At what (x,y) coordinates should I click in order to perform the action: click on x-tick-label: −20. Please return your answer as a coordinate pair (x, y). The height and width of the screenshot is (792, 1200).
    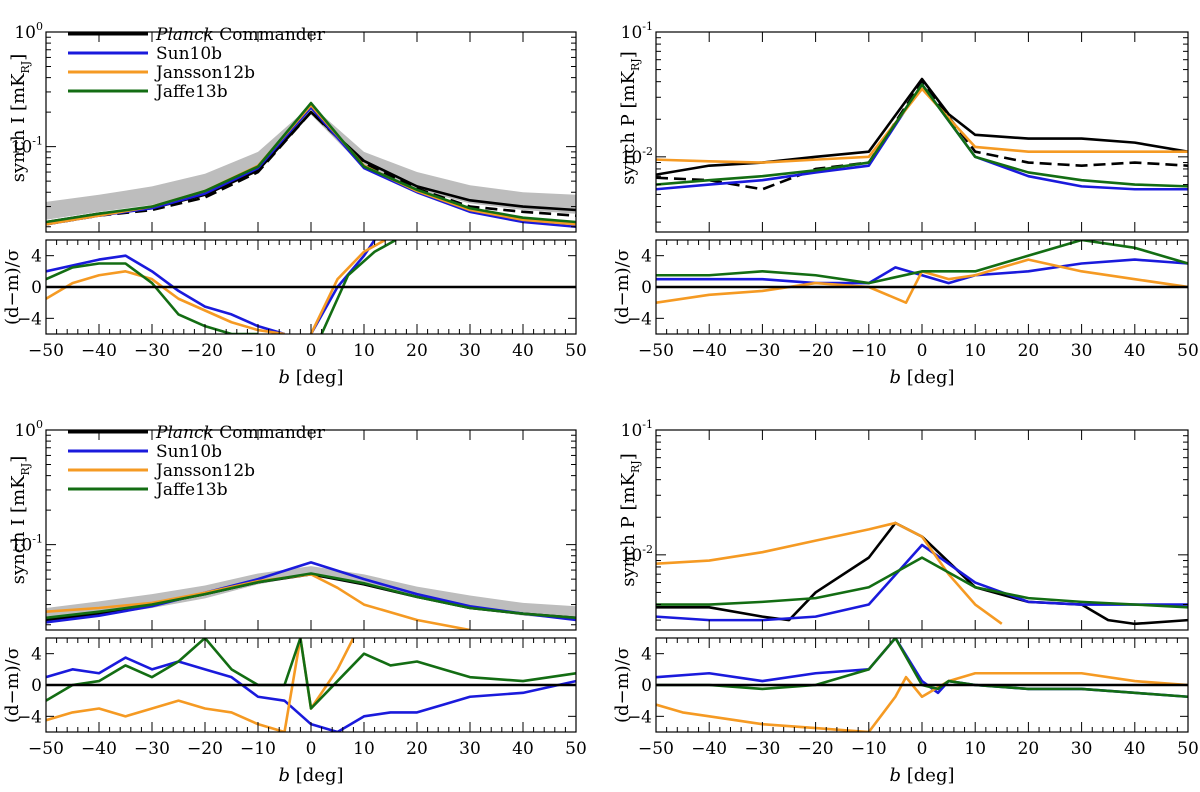
    Looking at the image, I should click on (205, 351).